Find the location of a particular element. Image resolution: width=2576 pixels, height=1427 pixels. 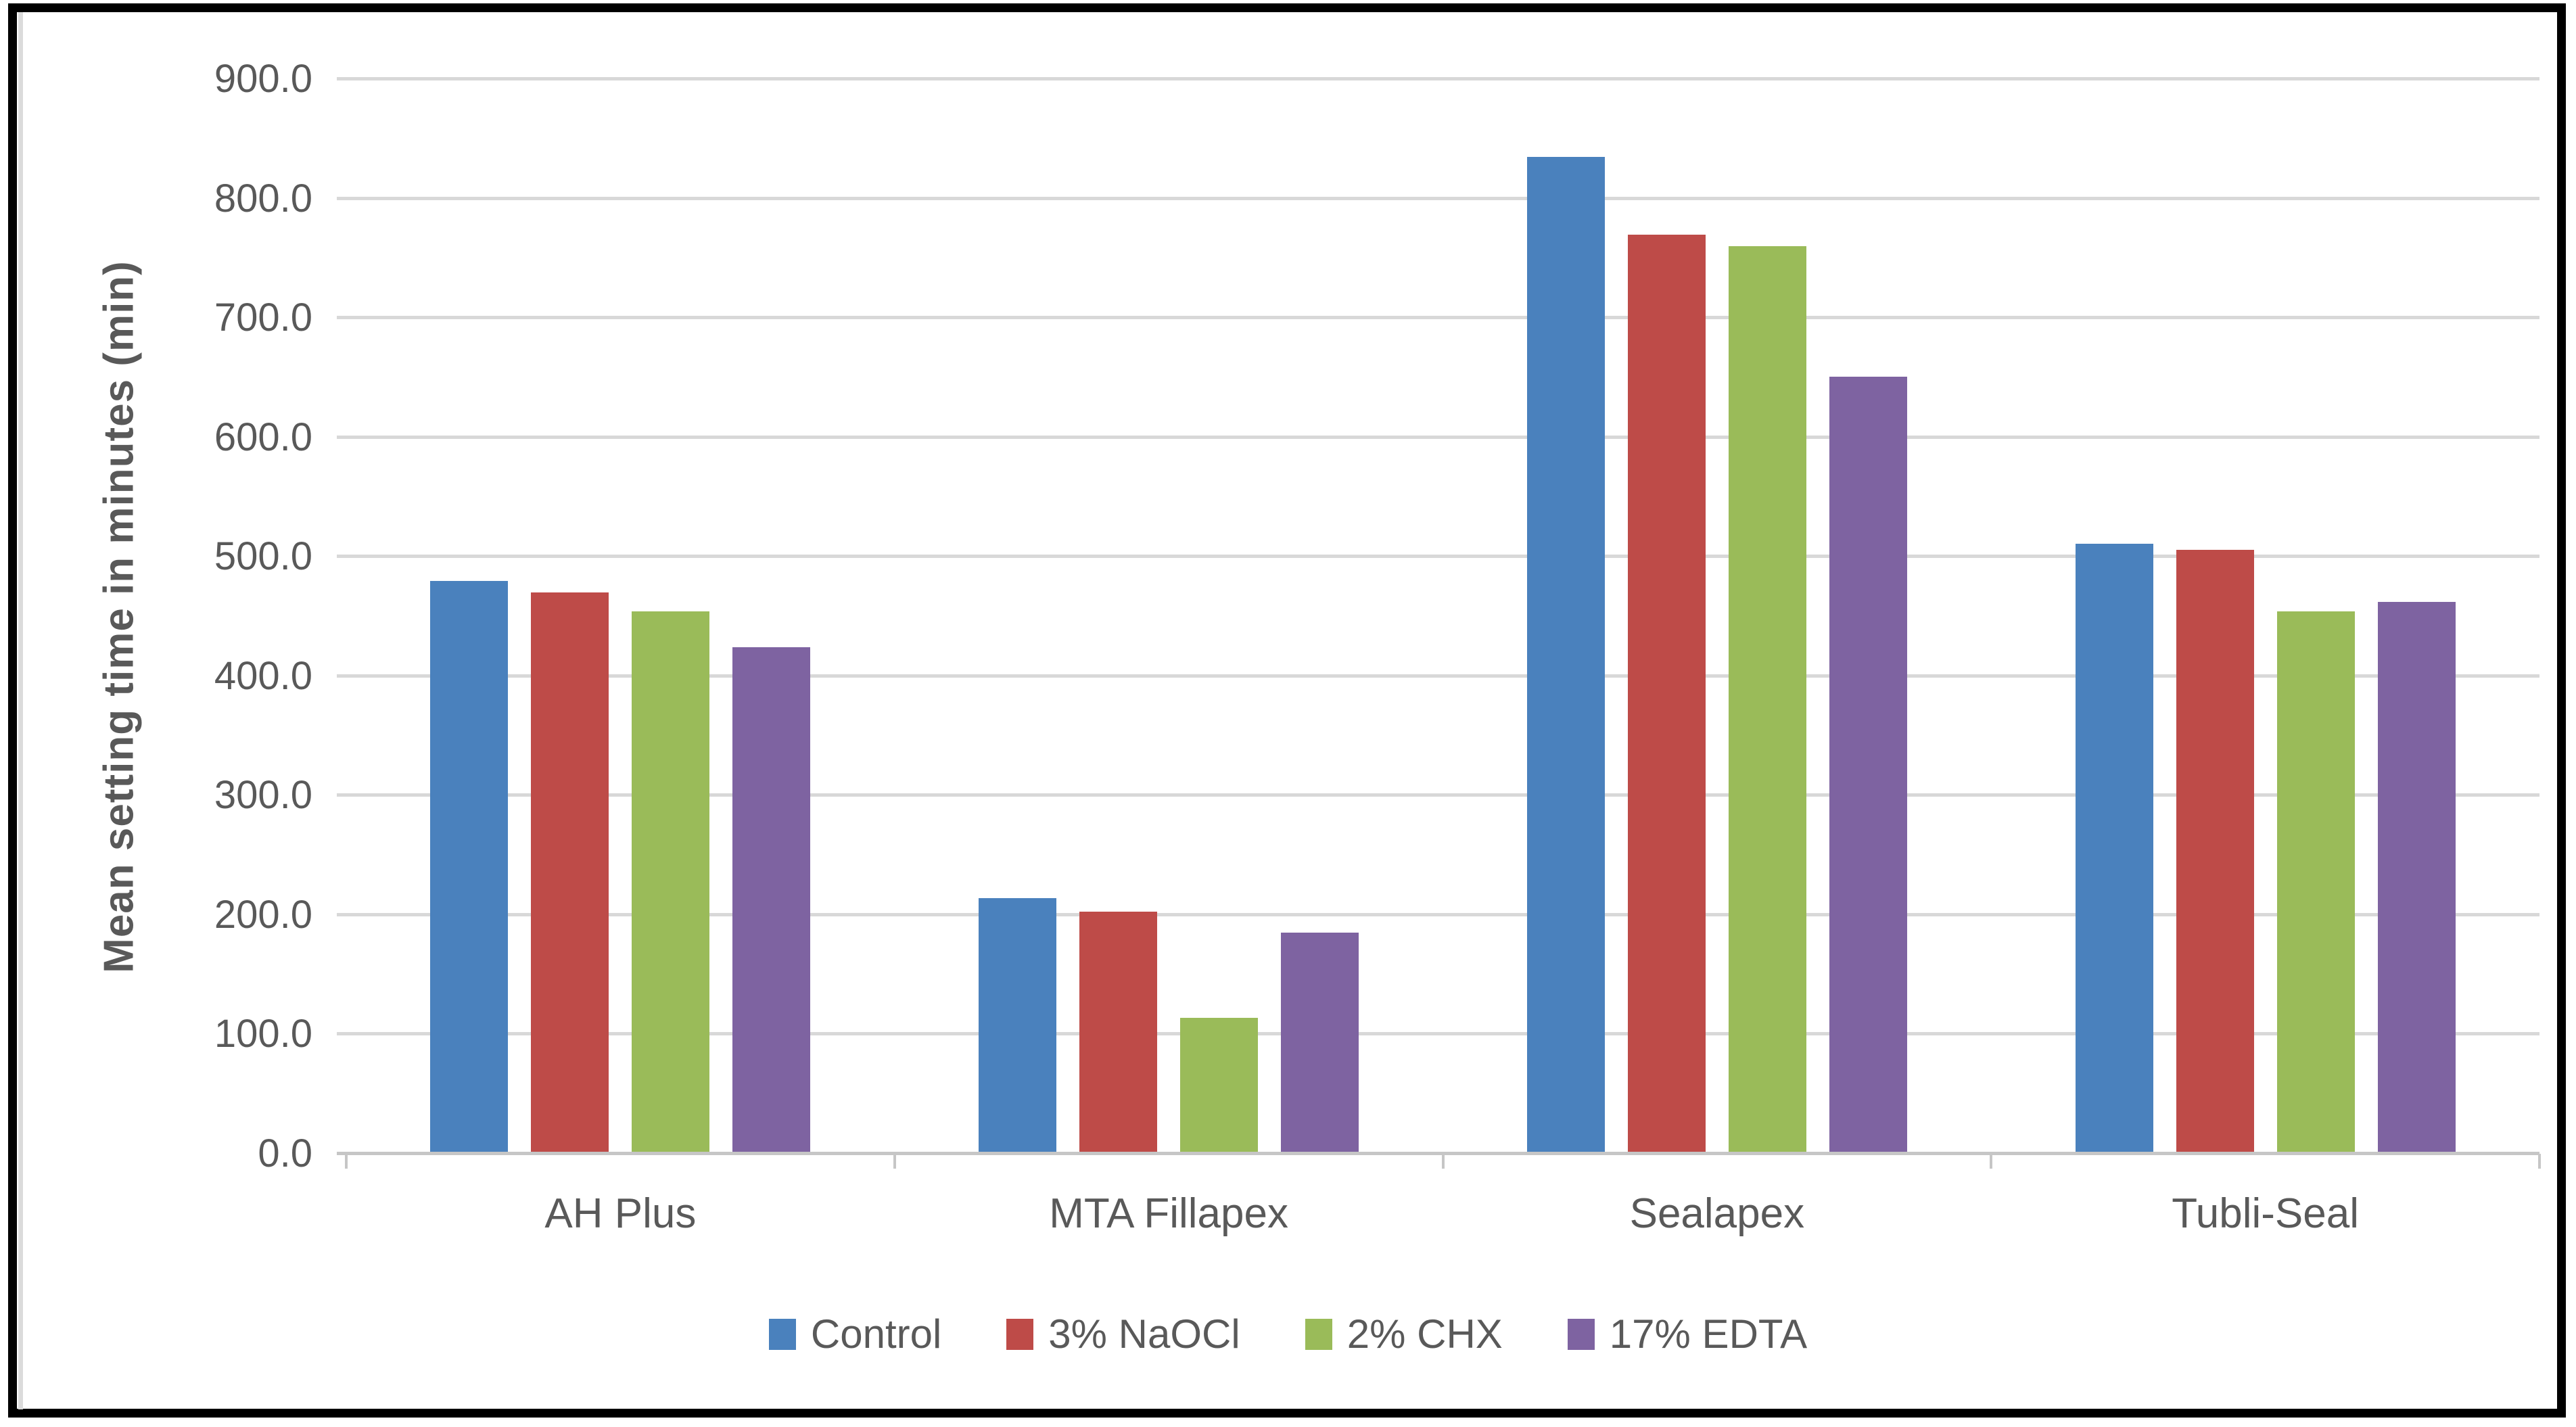

gridline-500.0 is located at coordinates (1438, 557).